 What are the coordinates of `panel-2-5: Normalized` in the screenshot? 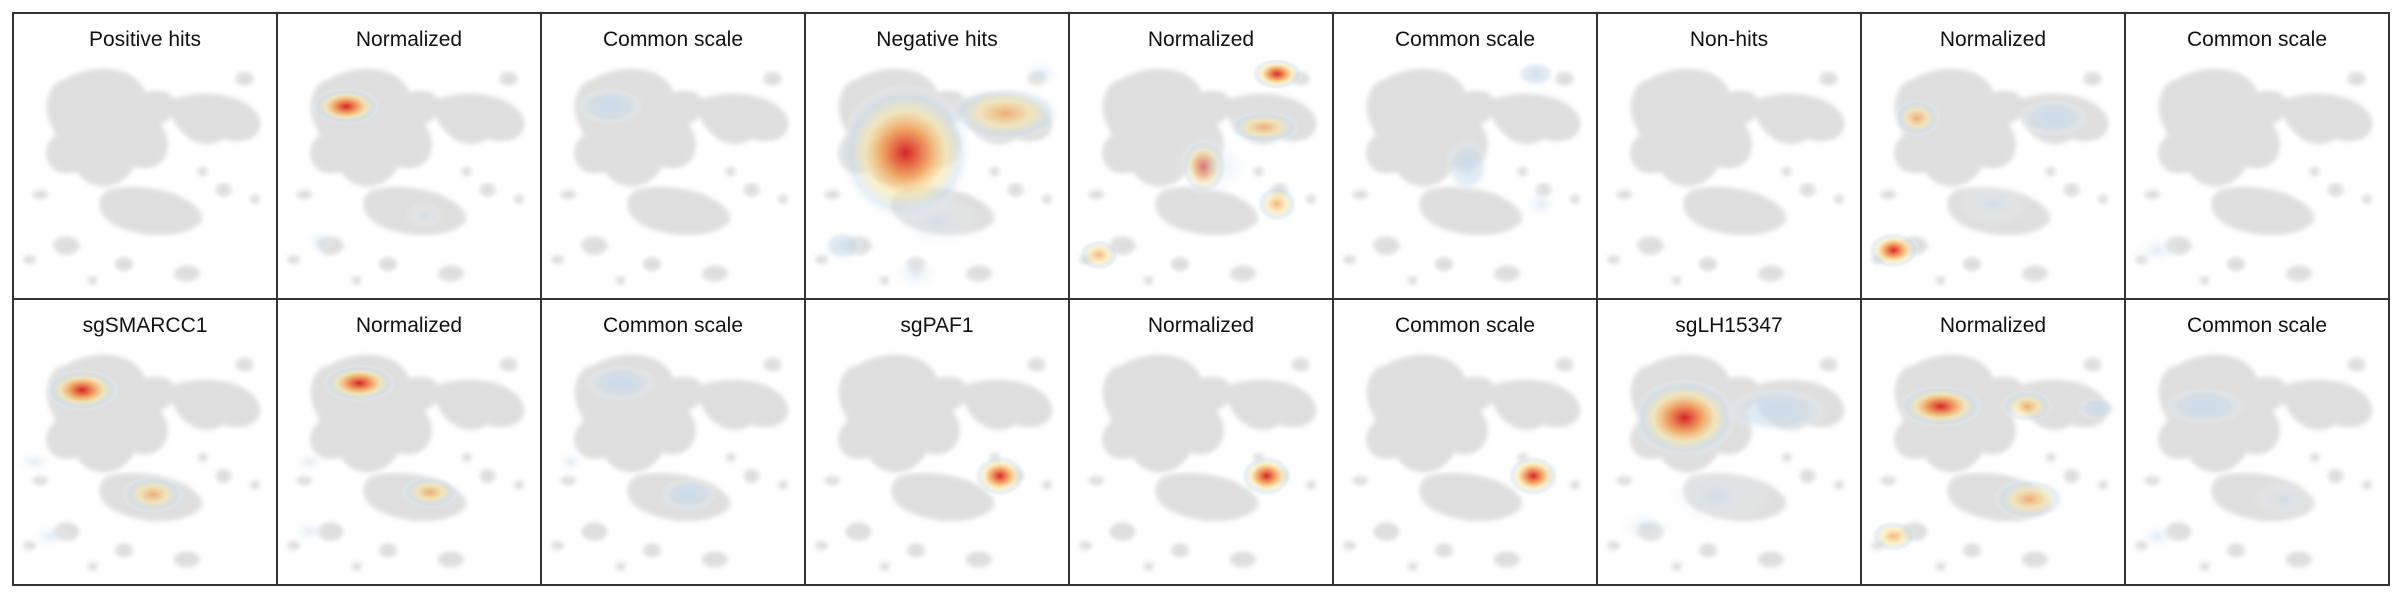 It's located at (1201, 442).